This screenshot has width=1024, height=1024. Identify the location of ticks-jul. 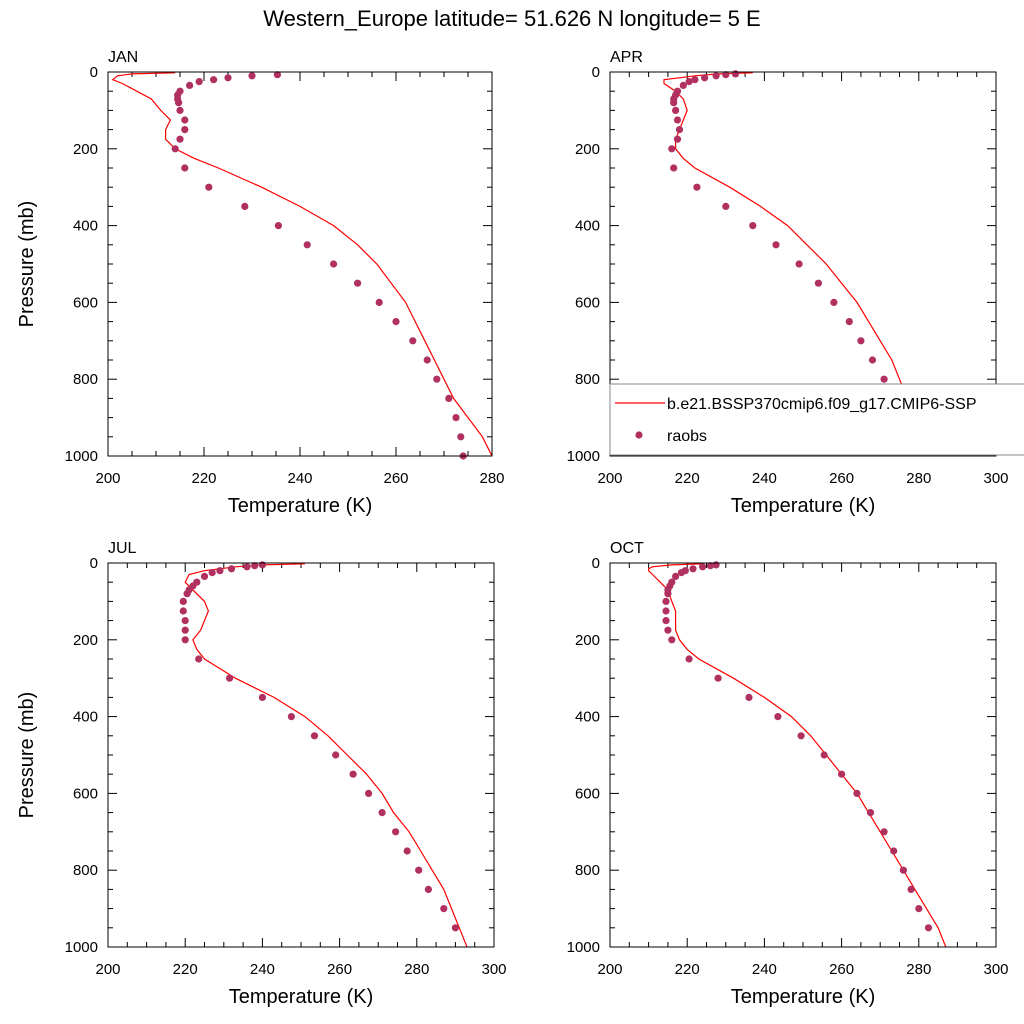
(301, 755).